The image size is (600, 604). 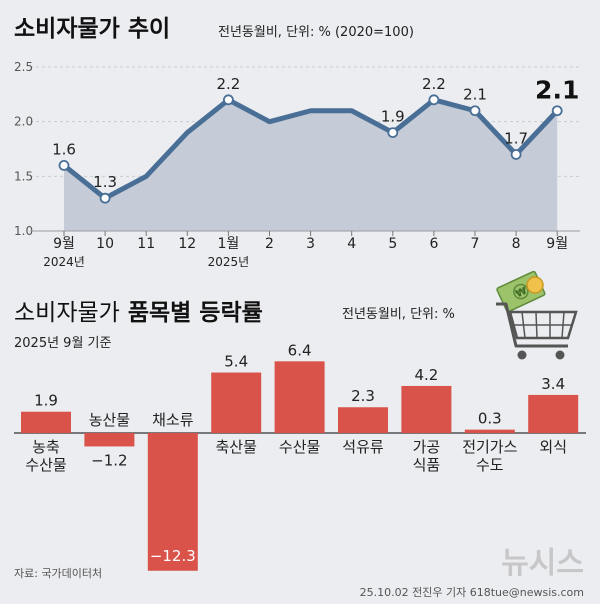 What do you see at coordinates (310, 244) in the screenshot?
I see `x-tick-label: 3` at bounding box center [310, 244].